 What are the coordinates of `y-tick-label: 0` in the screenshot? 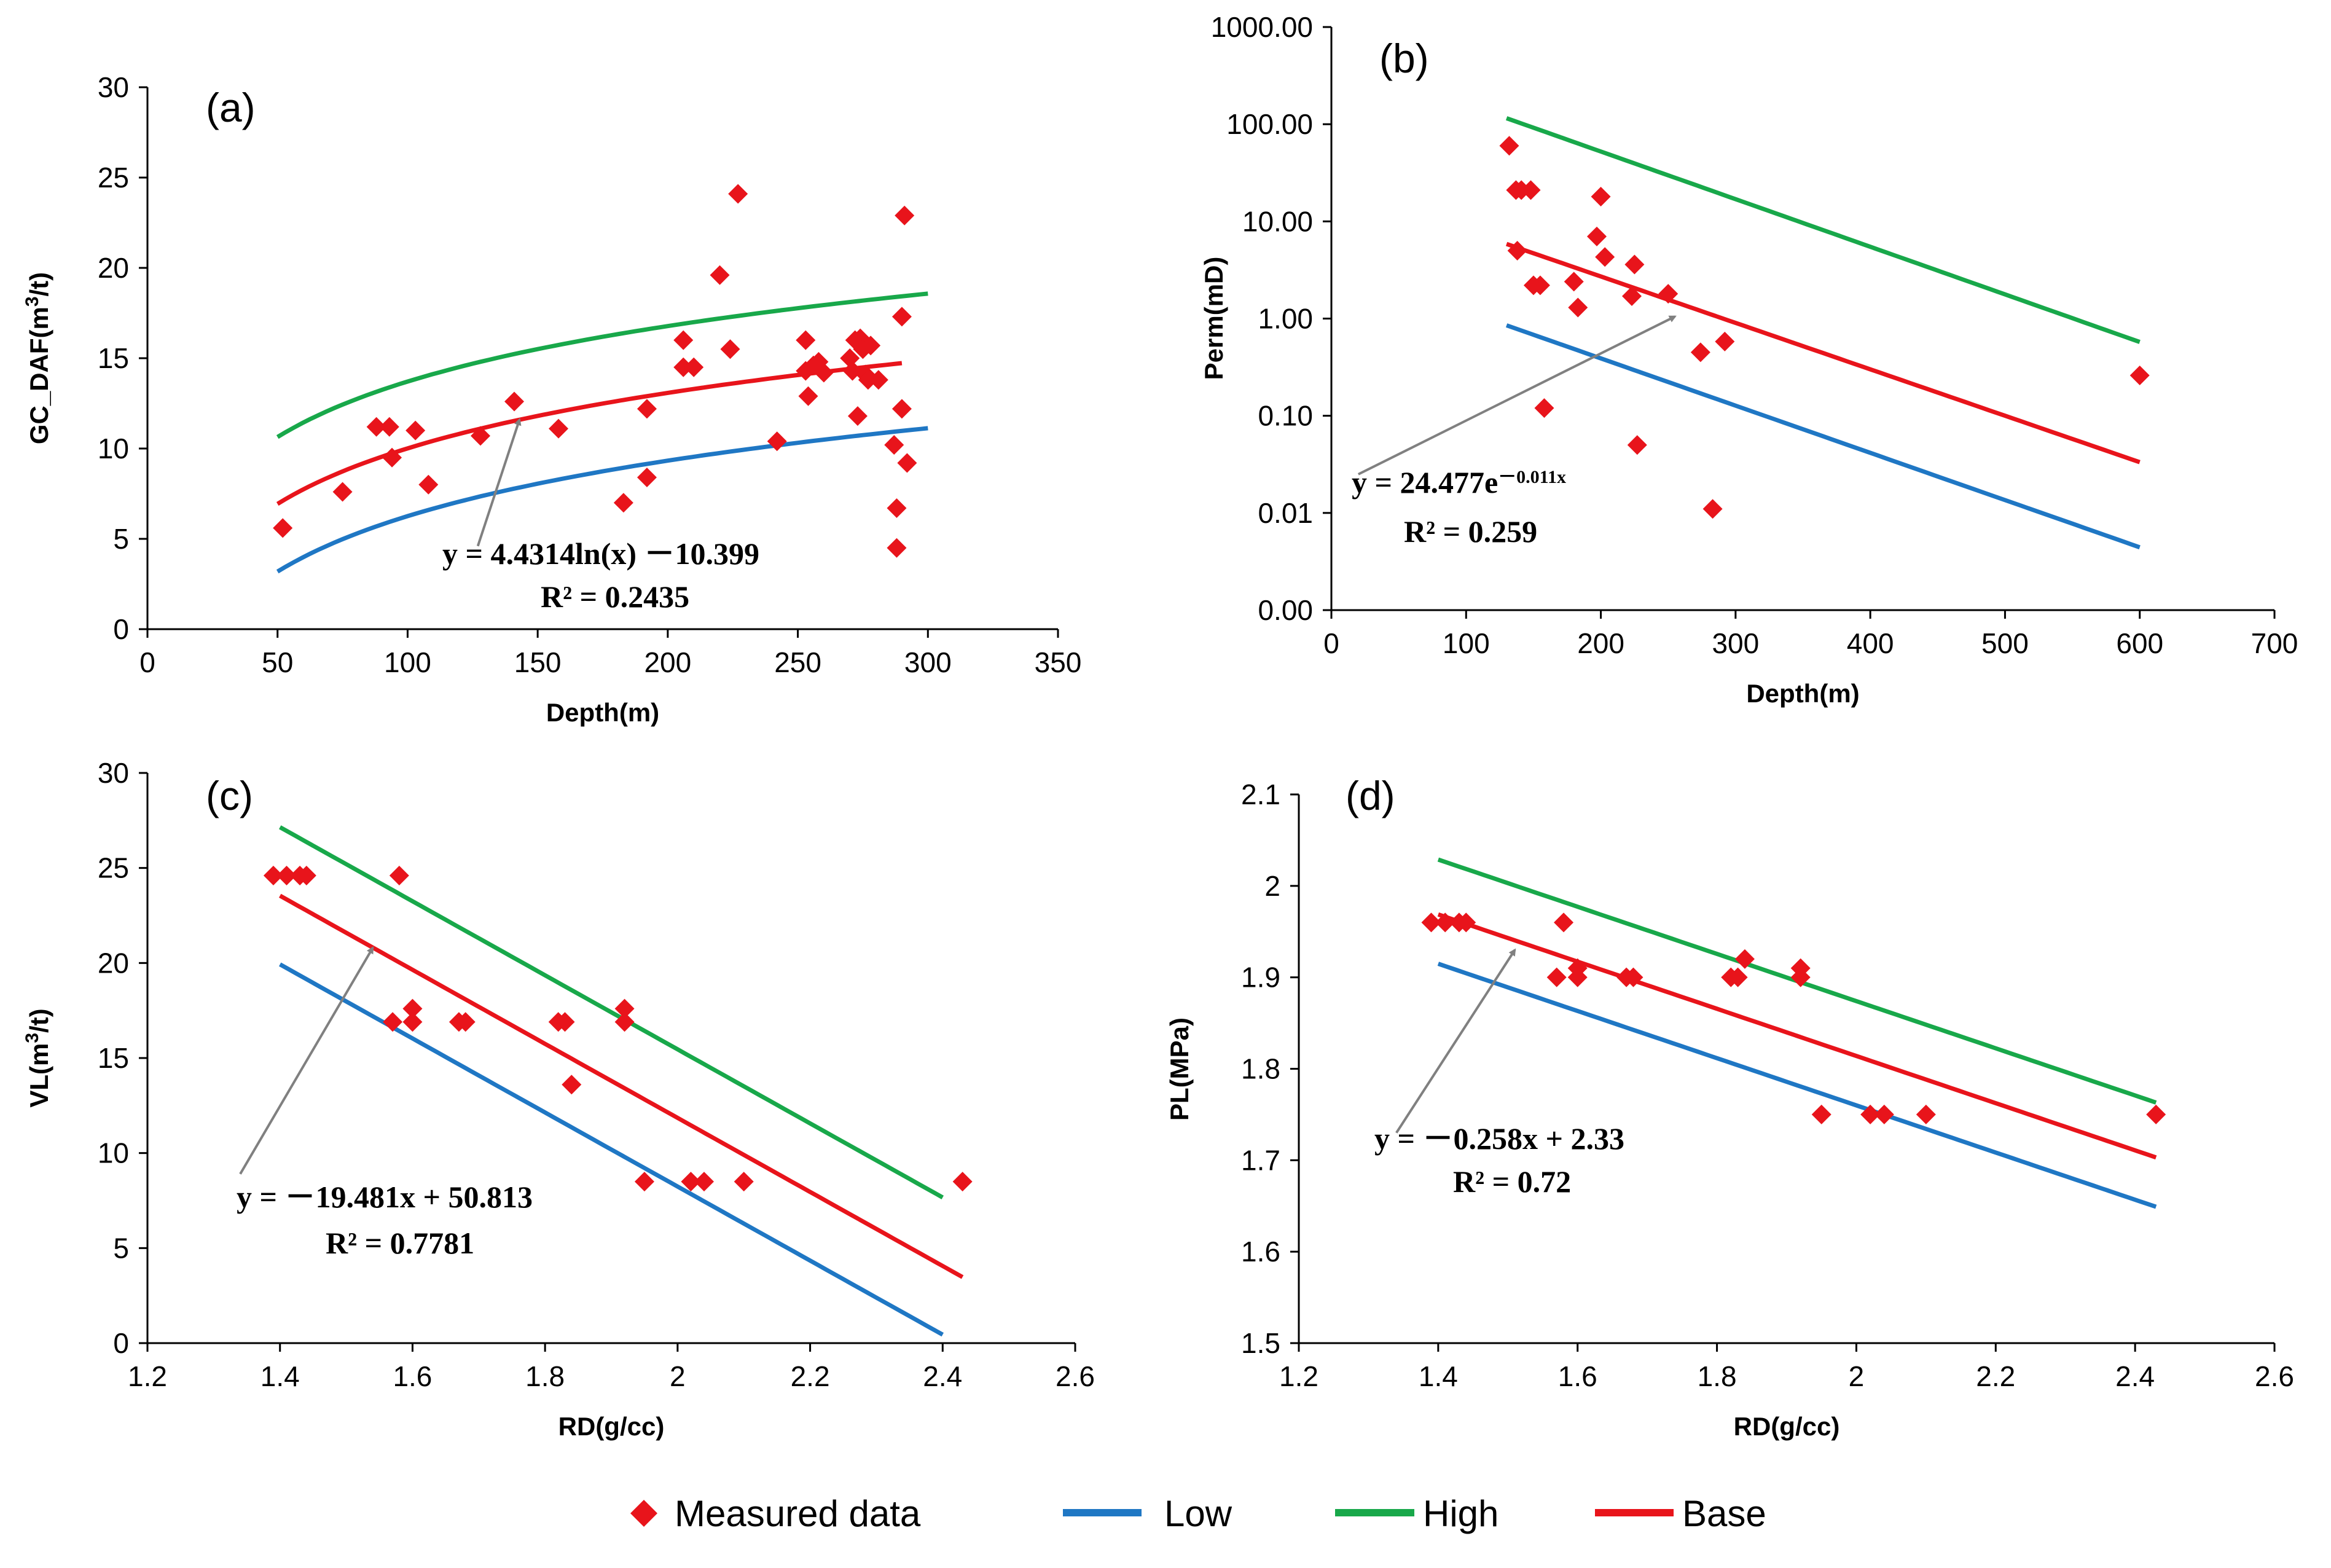 It's located at (121, 1343).